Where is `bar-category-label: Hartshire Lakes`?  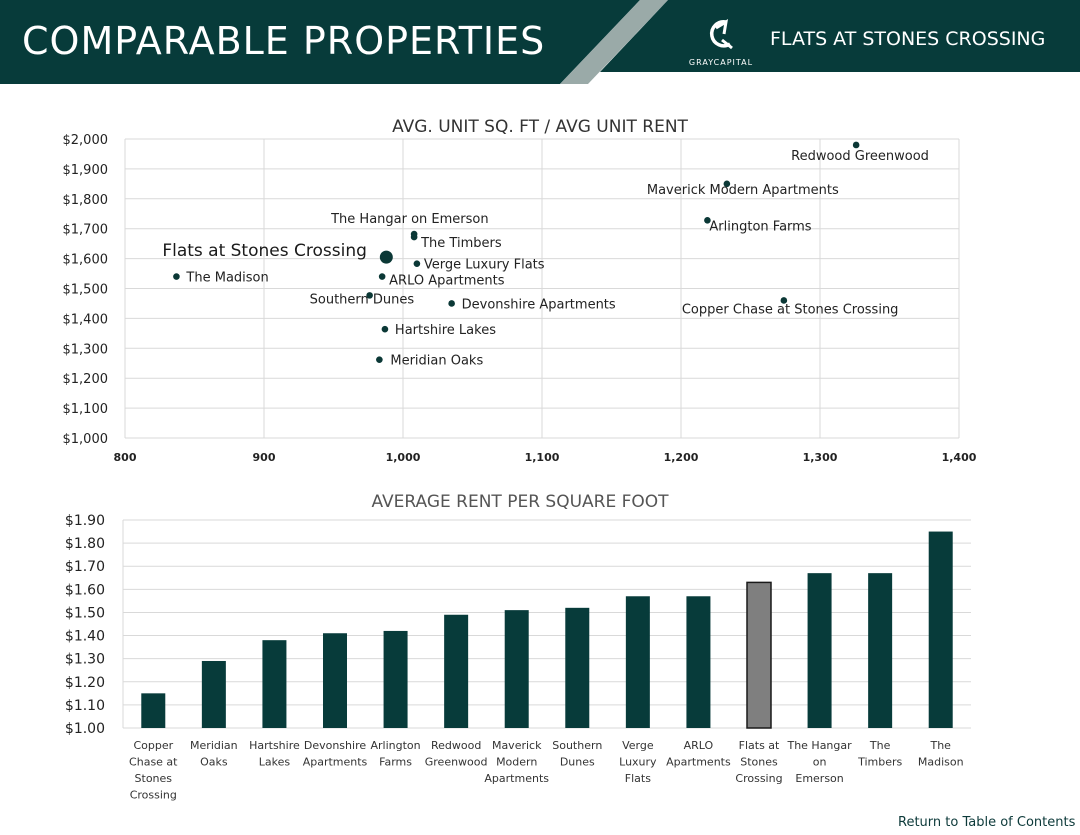
bar-category-label: Hartshire Lakes is located at coordinates (274, 754).